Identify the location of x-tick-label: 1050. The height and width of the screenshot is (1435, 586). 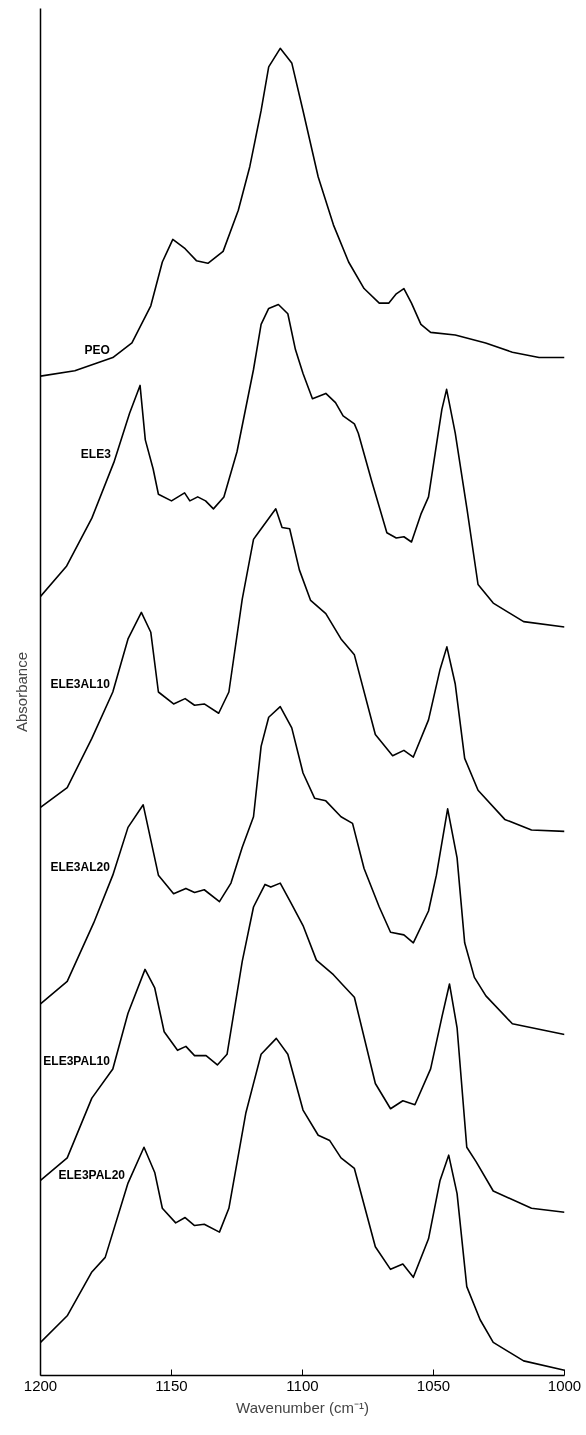
(433, 1385).